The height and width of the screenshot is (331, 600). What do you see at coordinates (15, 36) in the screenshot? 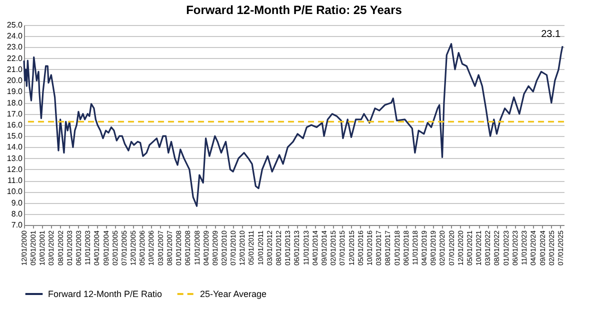
I see `y-tick-label: 24.0` at bounding box center [15, 36].